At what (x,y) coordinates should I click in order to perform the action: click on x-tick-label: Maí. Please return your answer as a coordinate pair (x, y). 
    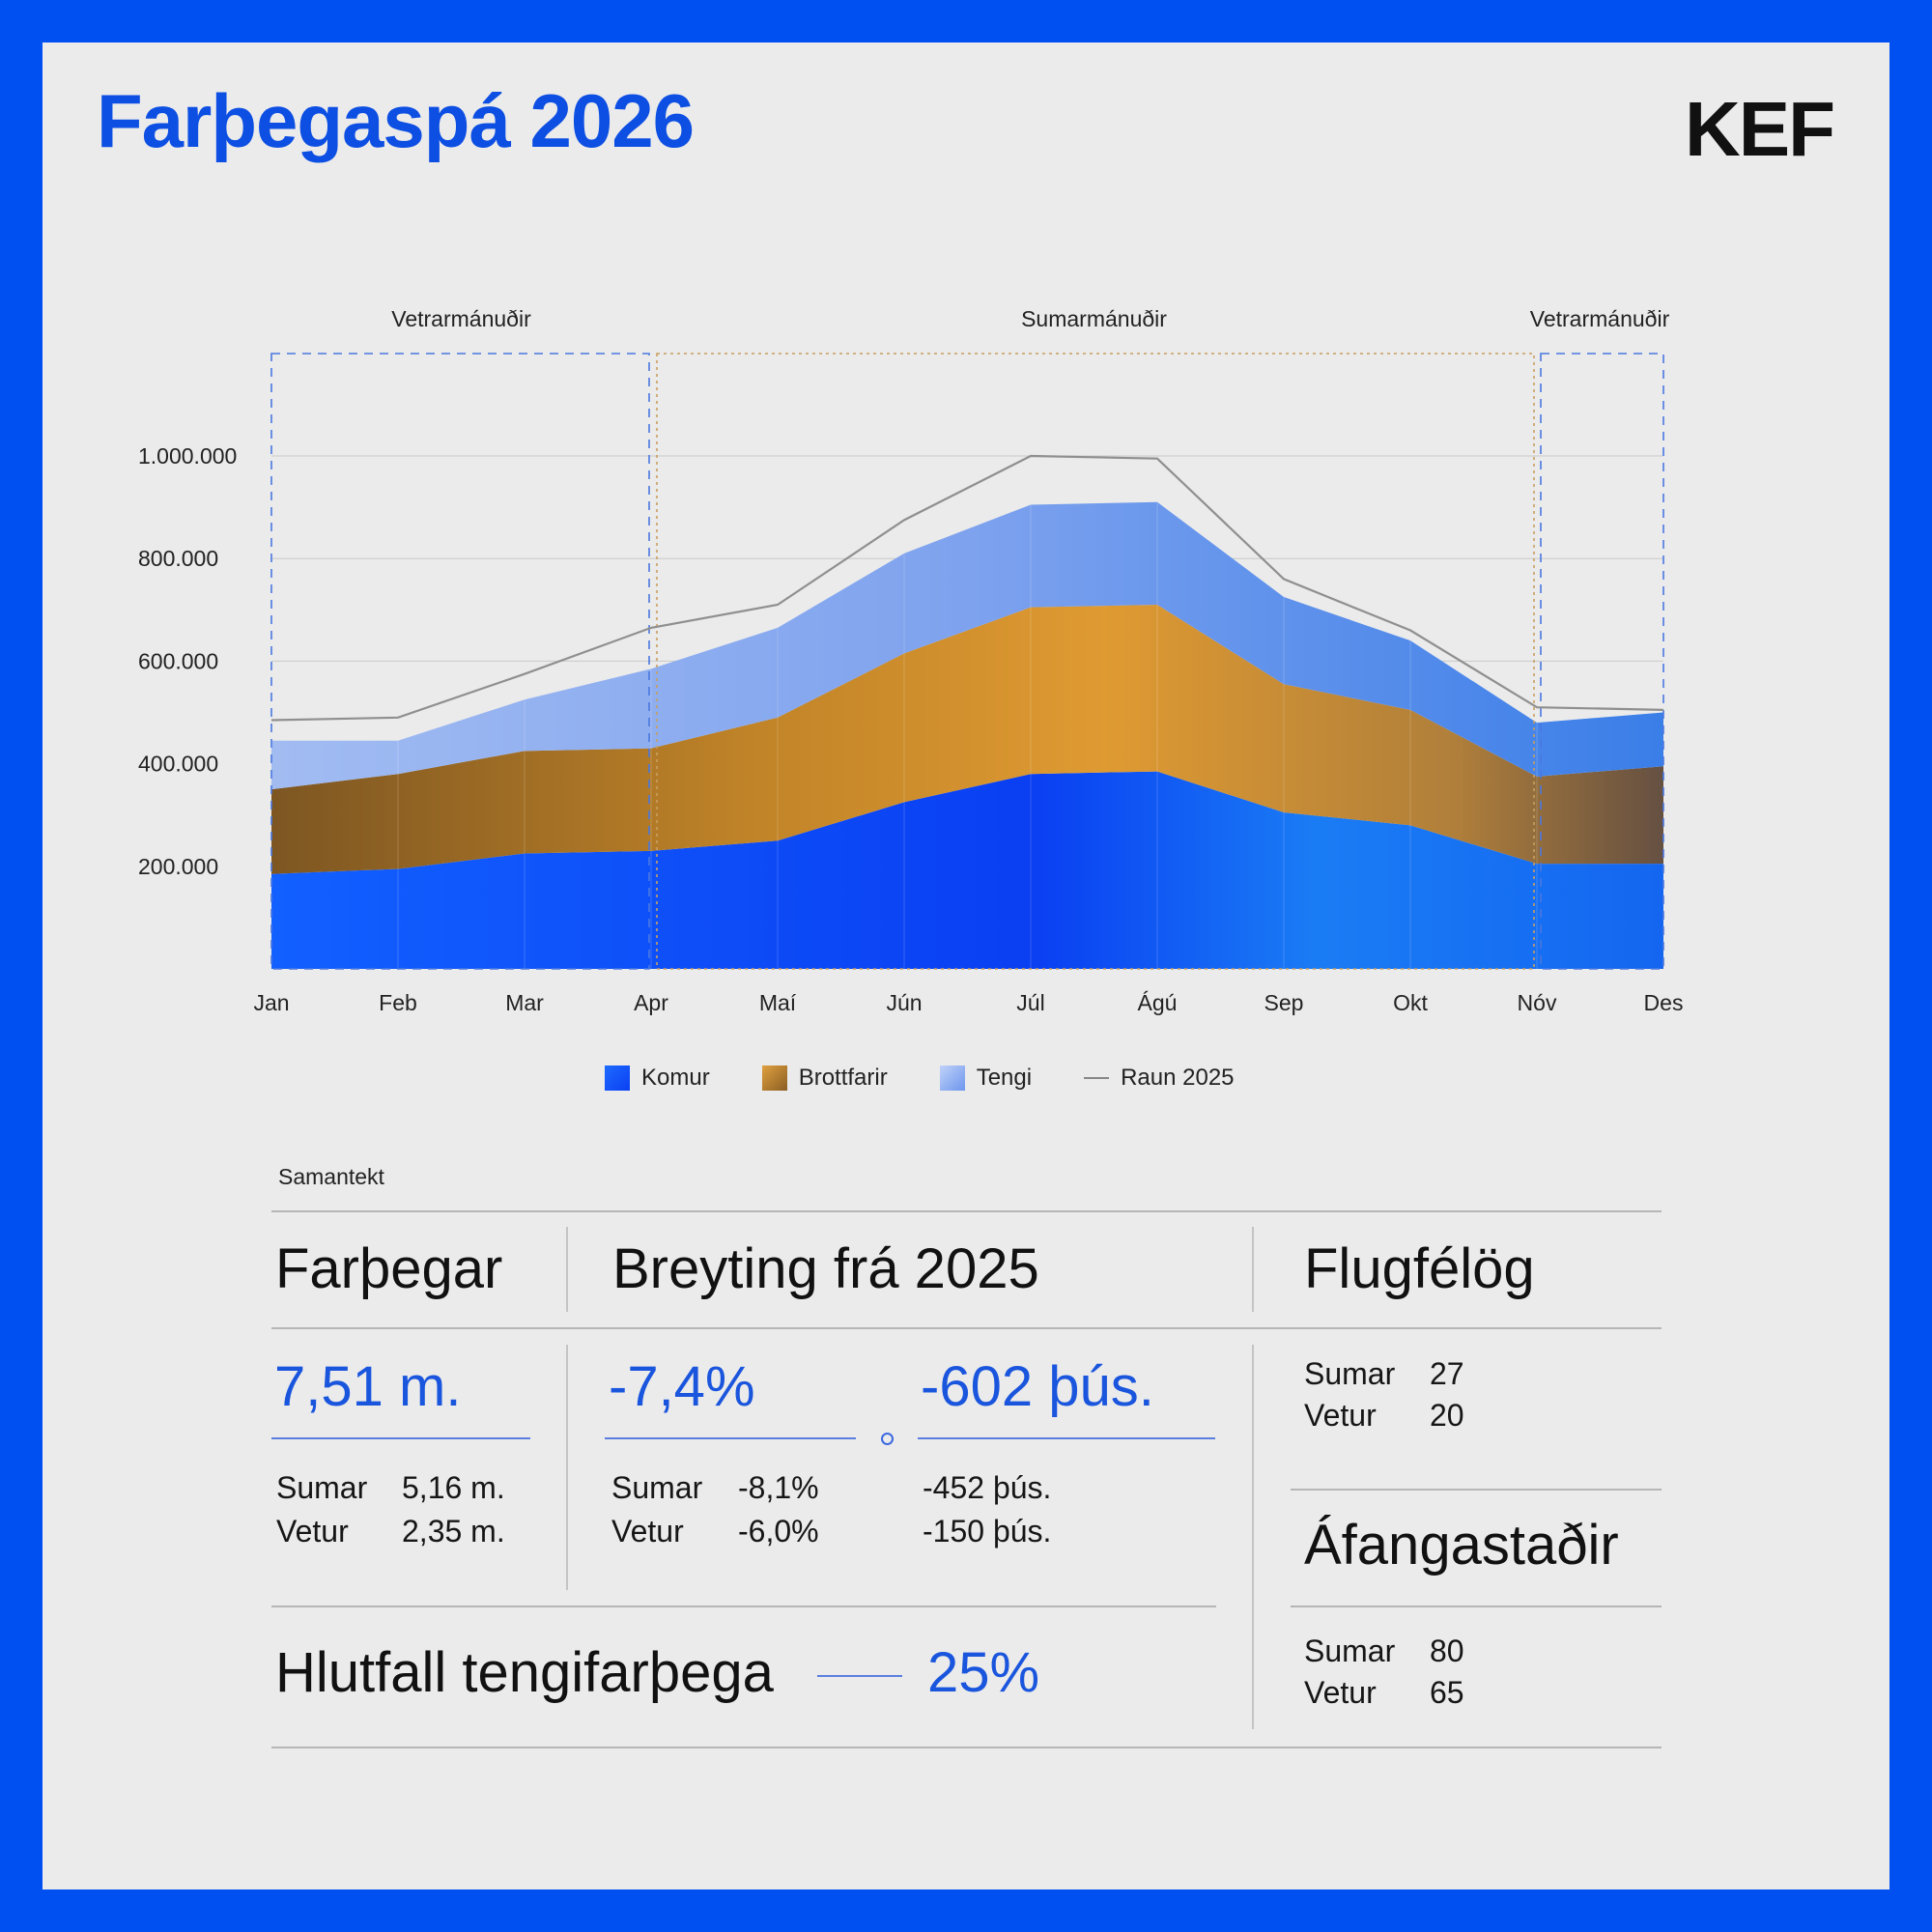
    Looking at the image, I should click on (778, 1002).